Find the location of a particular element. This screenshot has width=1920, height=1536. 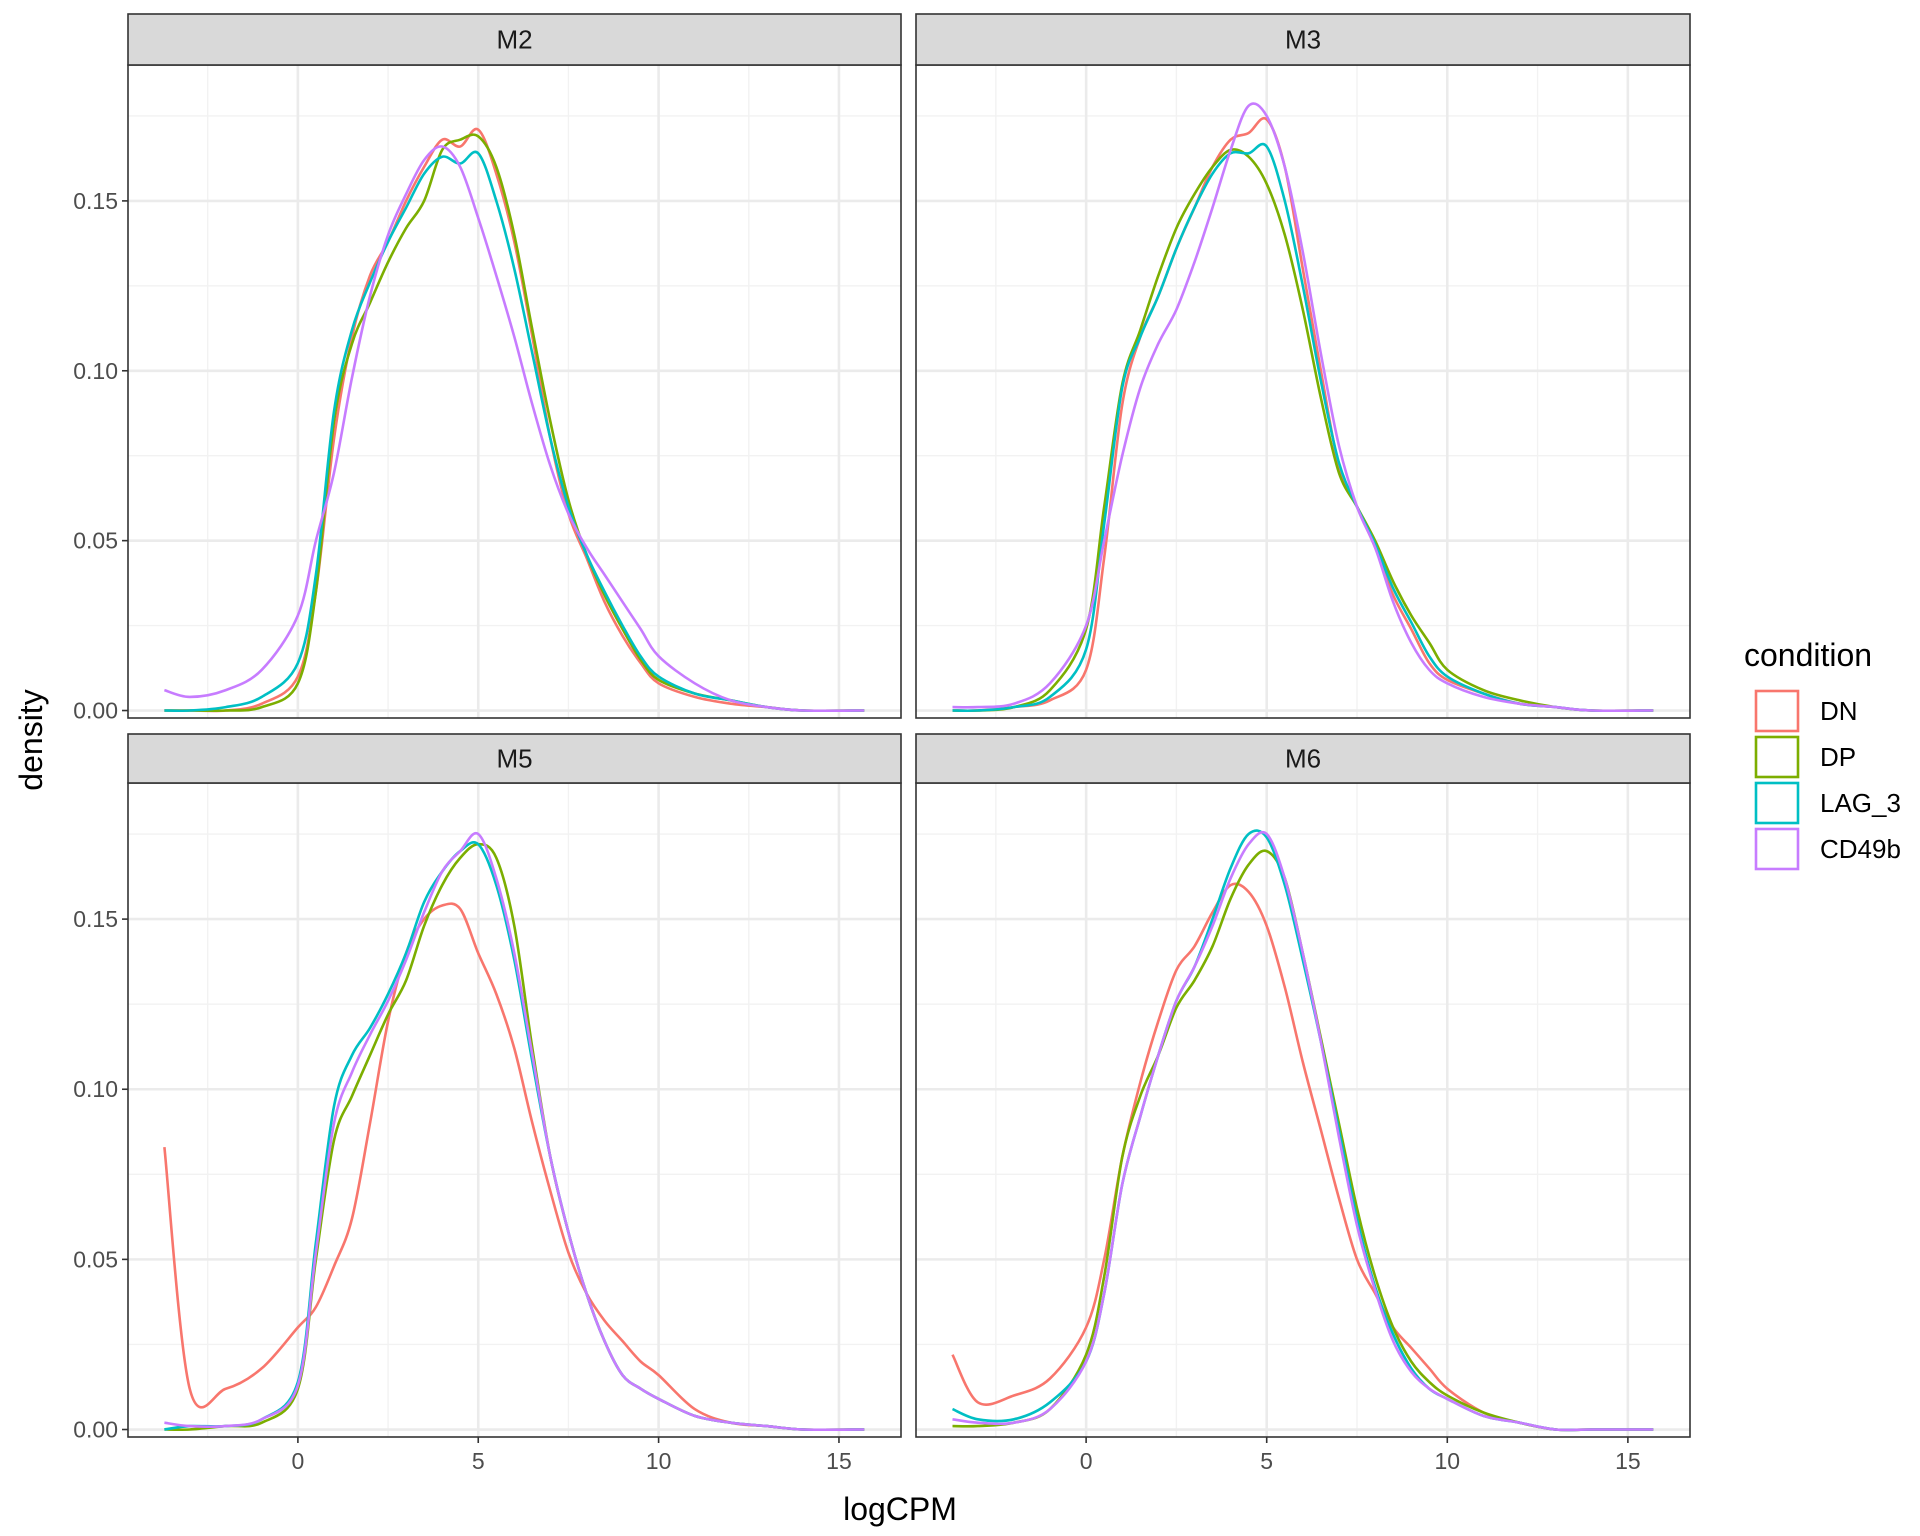

legend-label: CD49b is located at coordinates (1860, 849).